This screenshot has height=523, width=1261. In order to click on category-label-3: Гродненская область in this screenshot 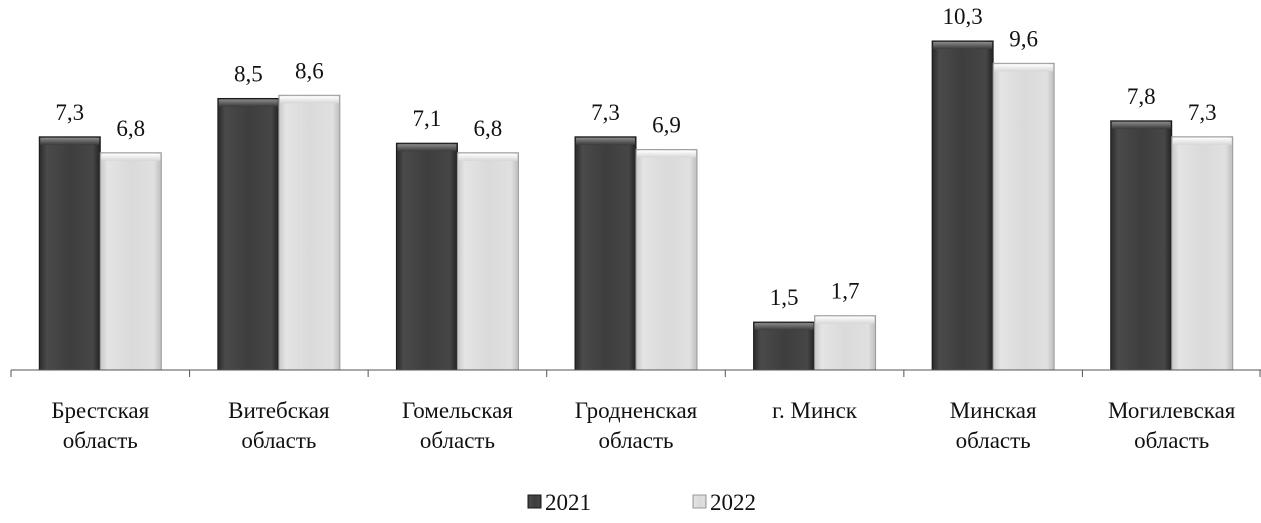, I will do `click(636, 425)`.